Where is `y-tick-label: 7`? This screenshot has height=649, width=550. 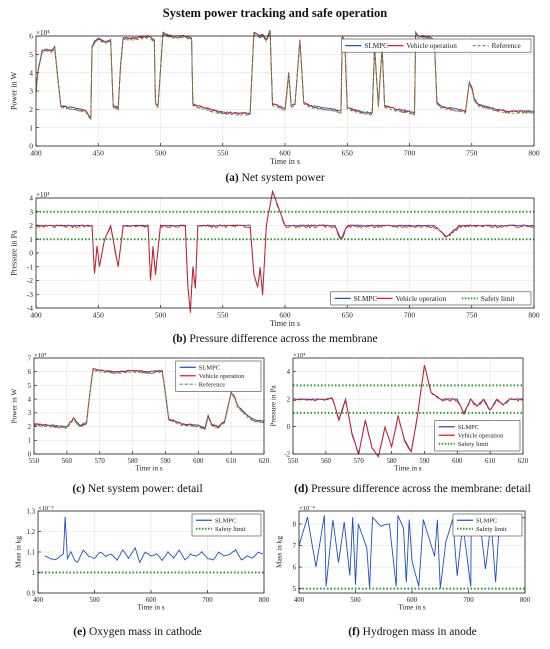
y-tick-label: 7 is located at coordinates (295, 546).